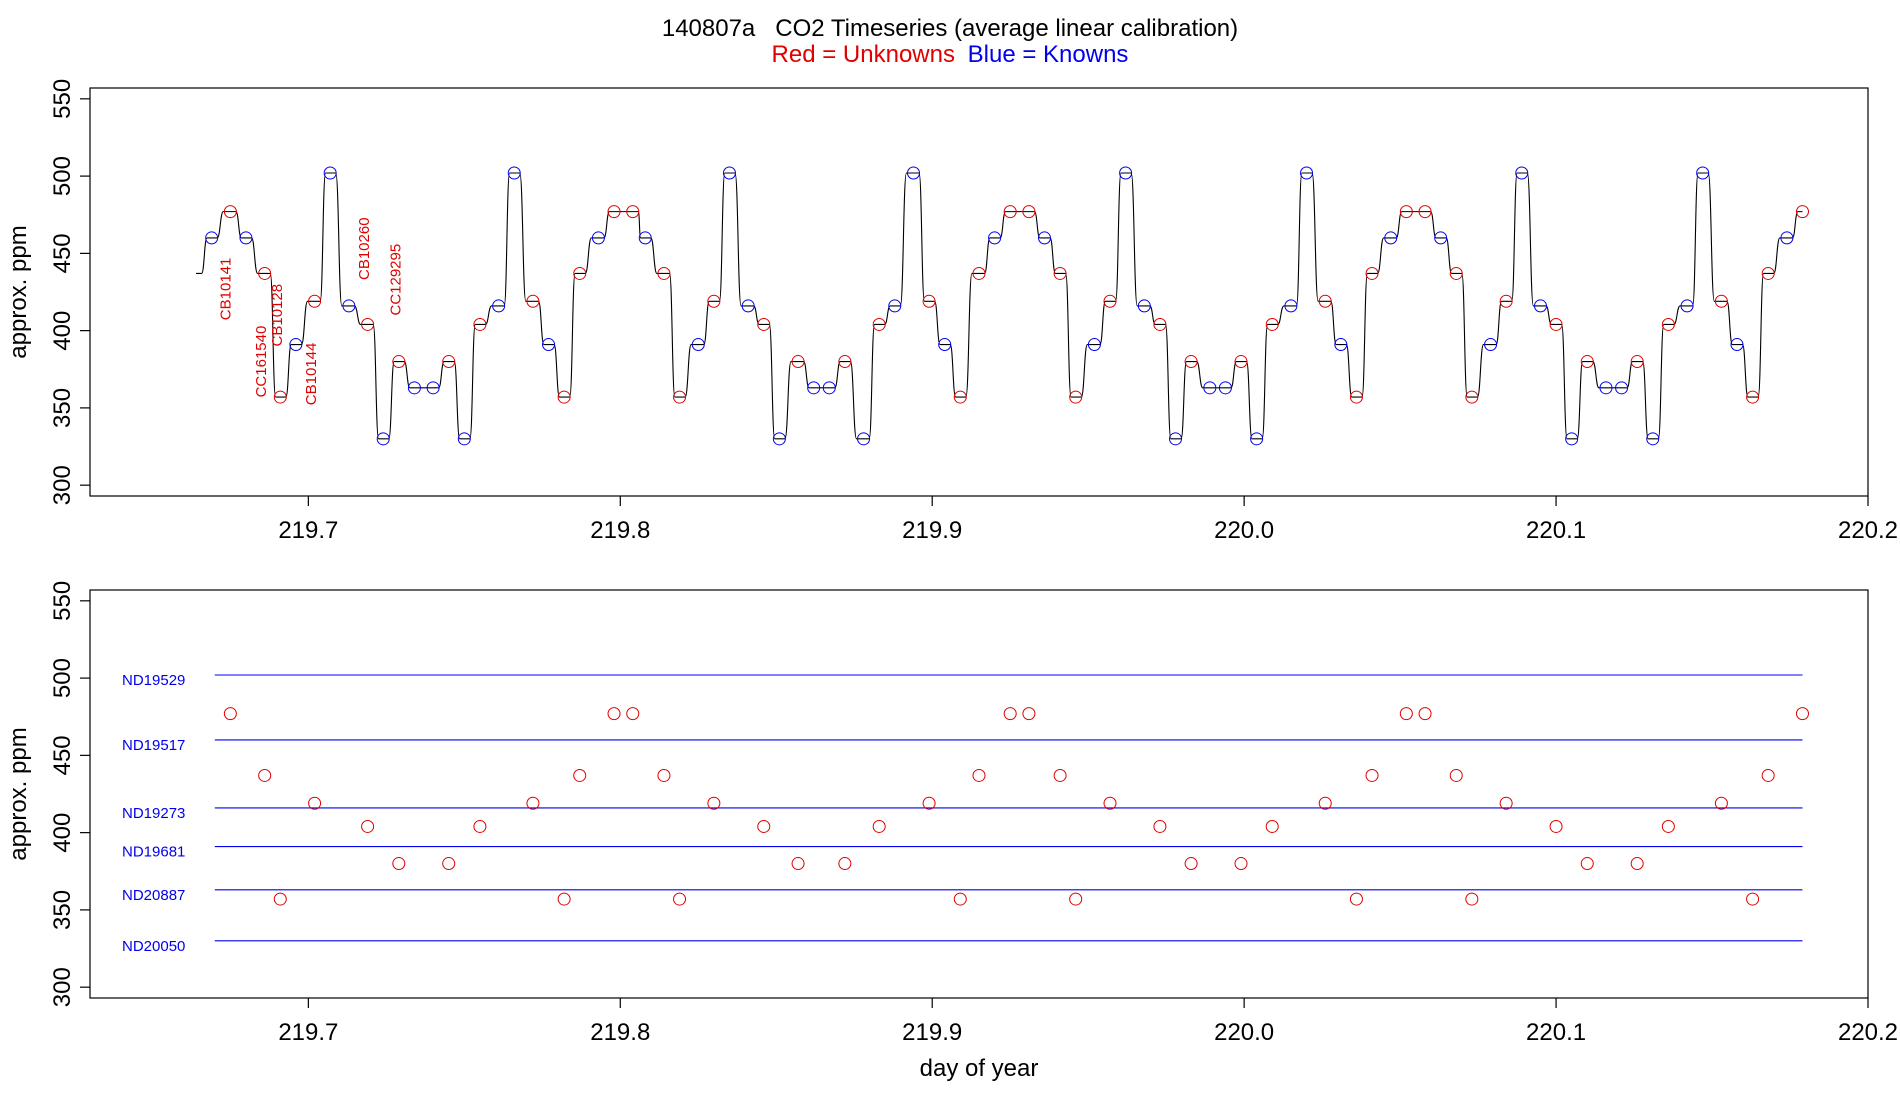  I want to click on x-tick-label: 220.1, so click(1556, 530).